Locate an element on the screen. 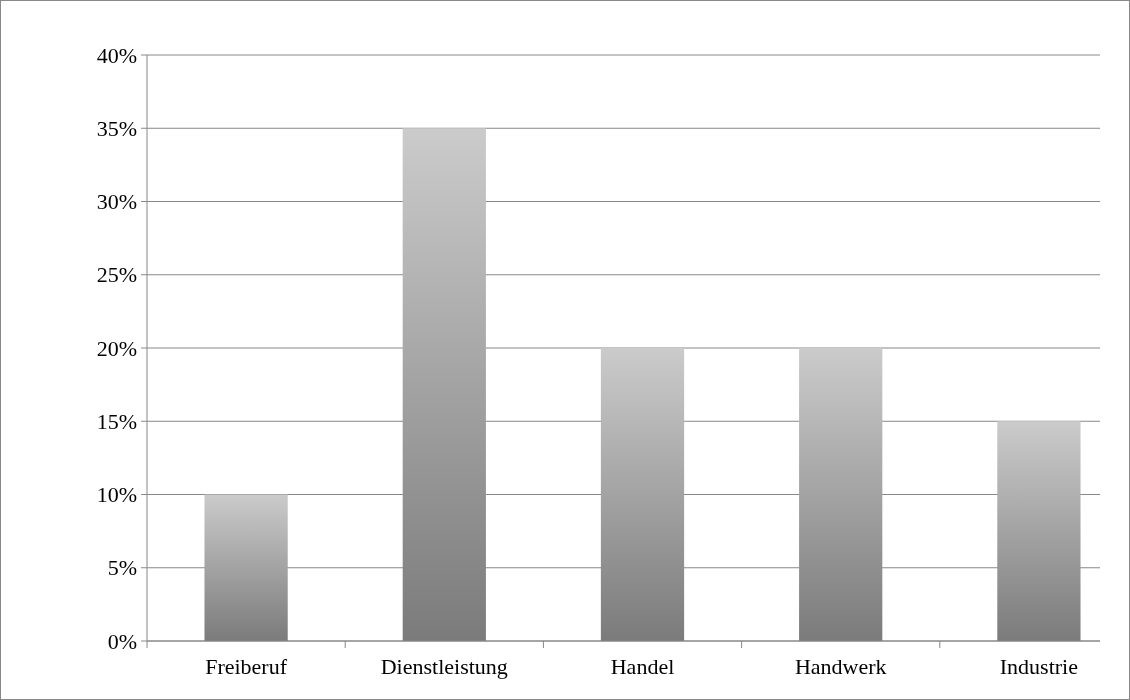 Image resolution: width=1130 pixels, height=700 pixels. x-tick-label: Handwerk is located at coordinates (840, 666).